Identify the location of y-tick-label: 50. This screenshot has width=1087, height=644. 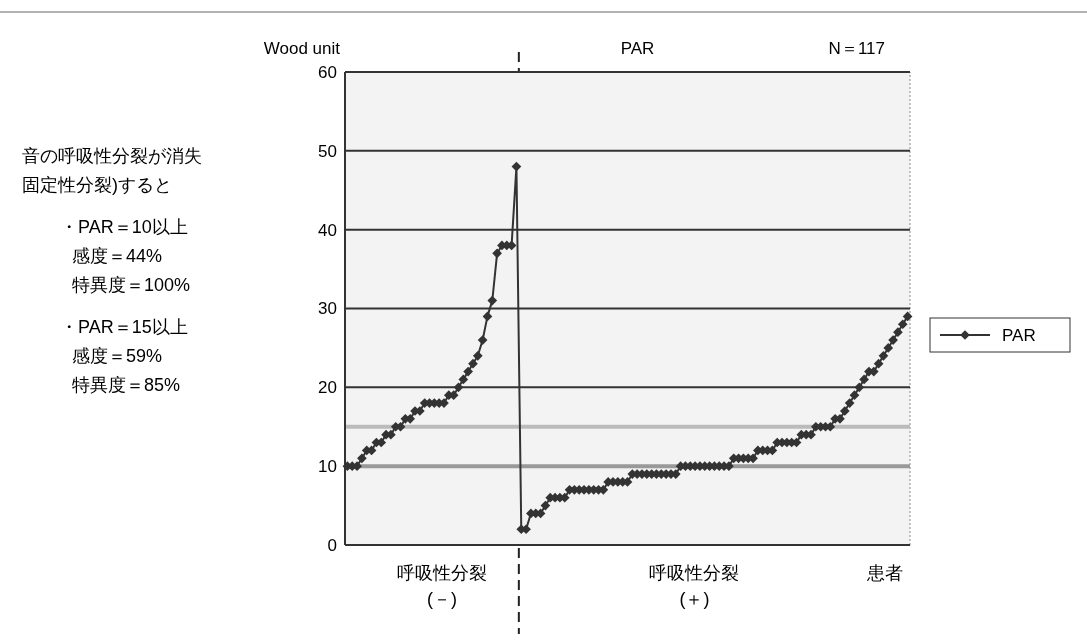
(327, 151).